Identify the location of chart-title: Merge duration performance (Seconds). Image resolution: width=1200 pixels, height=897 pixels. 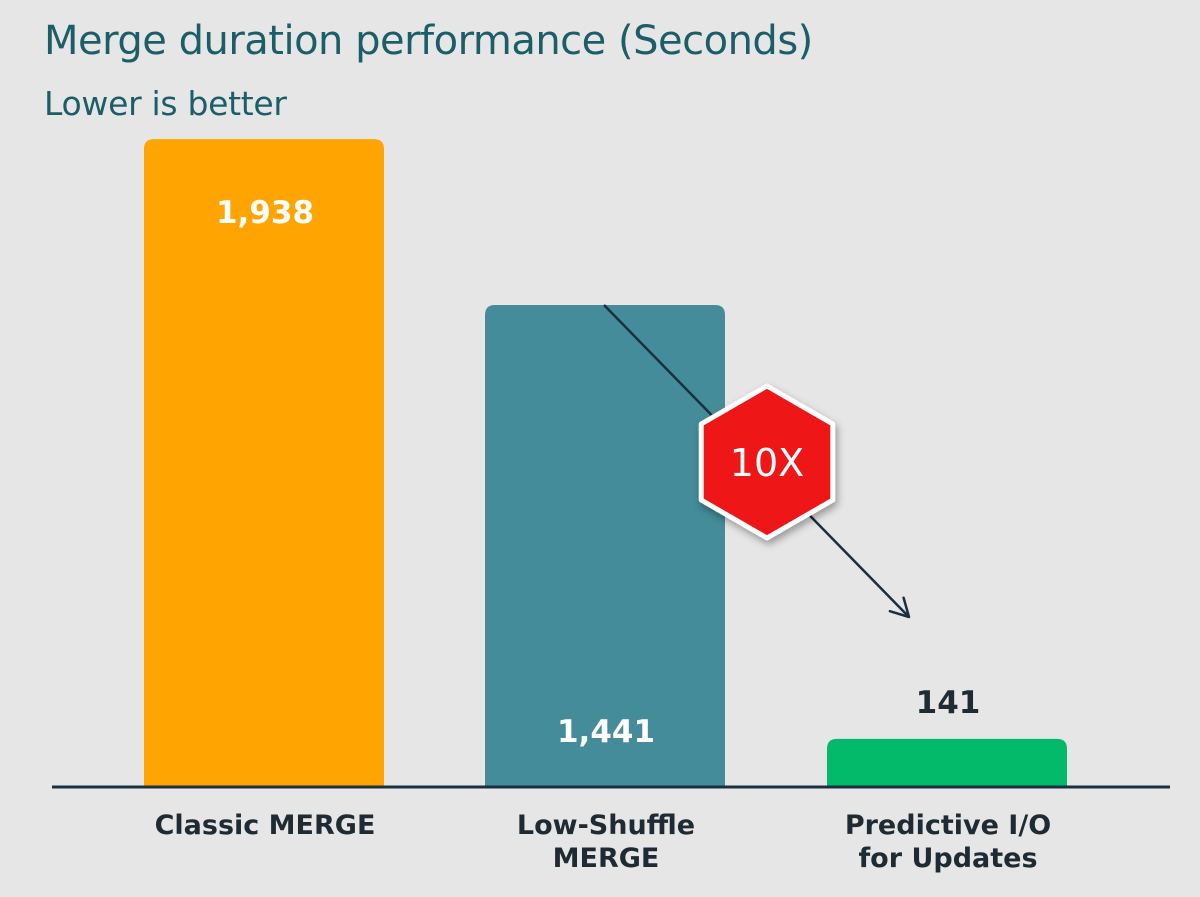
(428, 41).